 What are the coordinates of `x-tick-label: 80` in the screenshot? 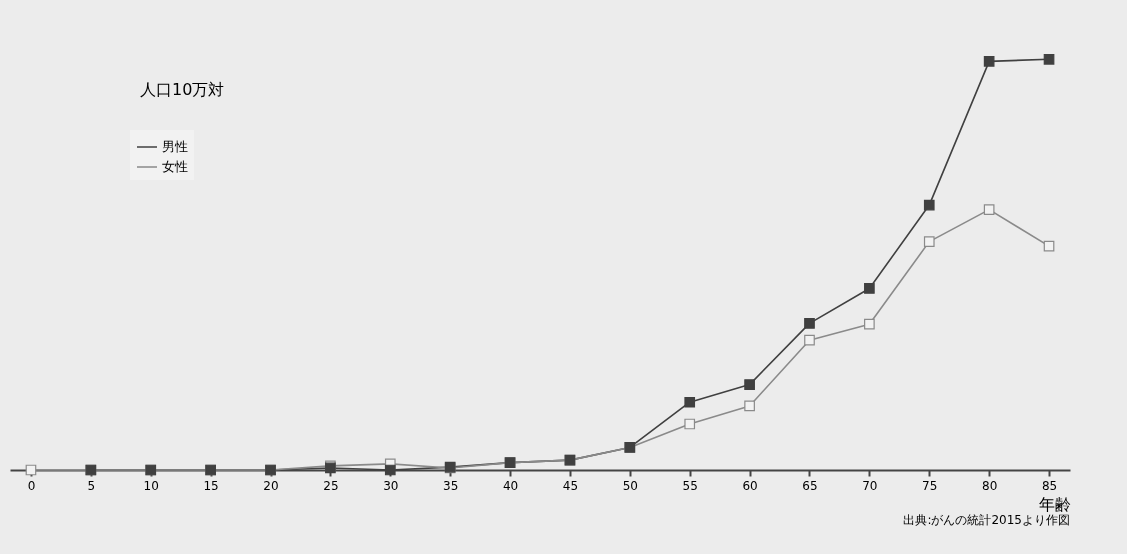 It's located at (990, 485).